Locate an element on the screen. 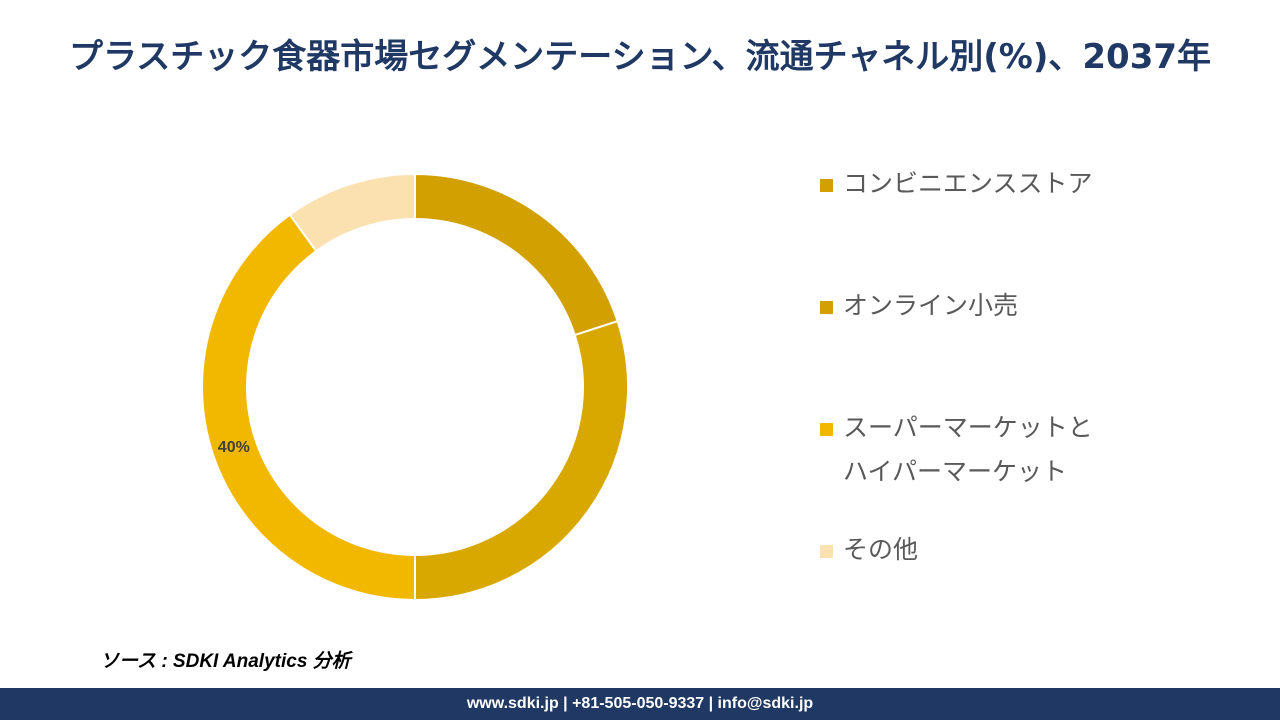 This screenshot has width=1280, height=720. legend-label-supermarket: スーパーマーケットと ハイパーマーケット is located at coordinates (968, 450).